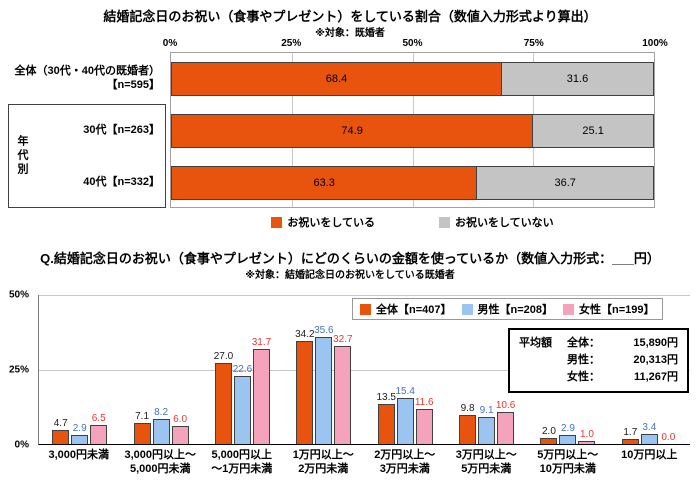  I want to click on average-value: 15,890円, so click(655, 343).